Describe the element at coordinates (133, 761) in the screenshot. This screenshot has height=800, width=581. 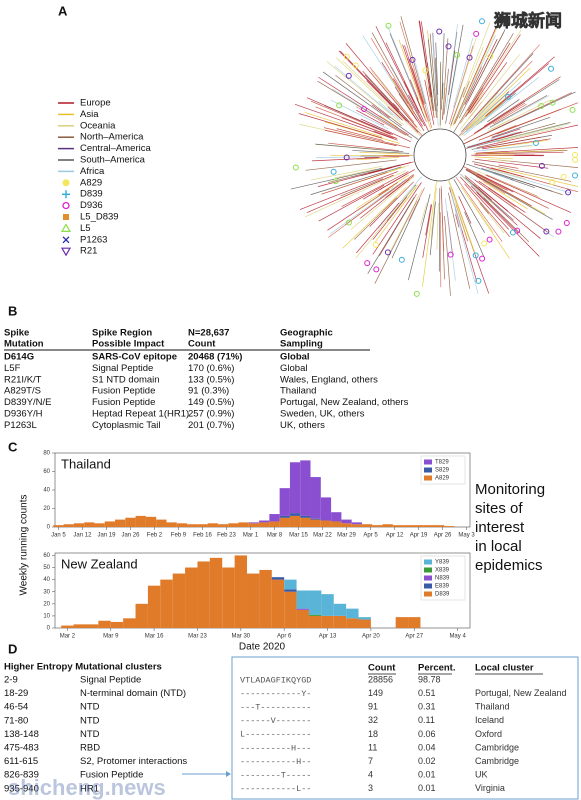
I see `table-cell: S2, Protomer interactions` at that location.